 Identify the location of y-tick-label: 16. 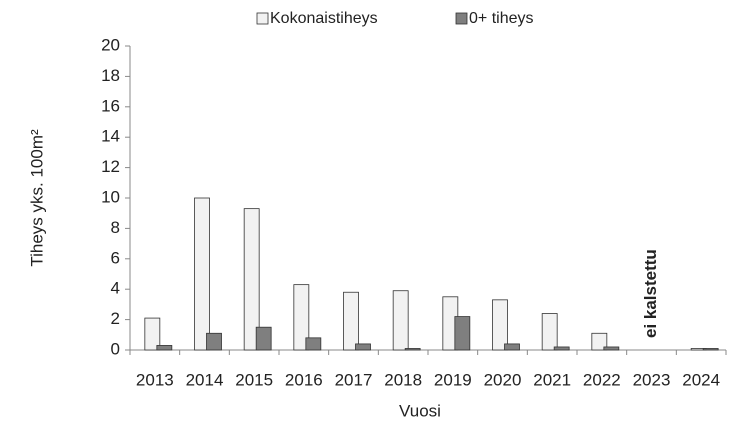
(110, 105).